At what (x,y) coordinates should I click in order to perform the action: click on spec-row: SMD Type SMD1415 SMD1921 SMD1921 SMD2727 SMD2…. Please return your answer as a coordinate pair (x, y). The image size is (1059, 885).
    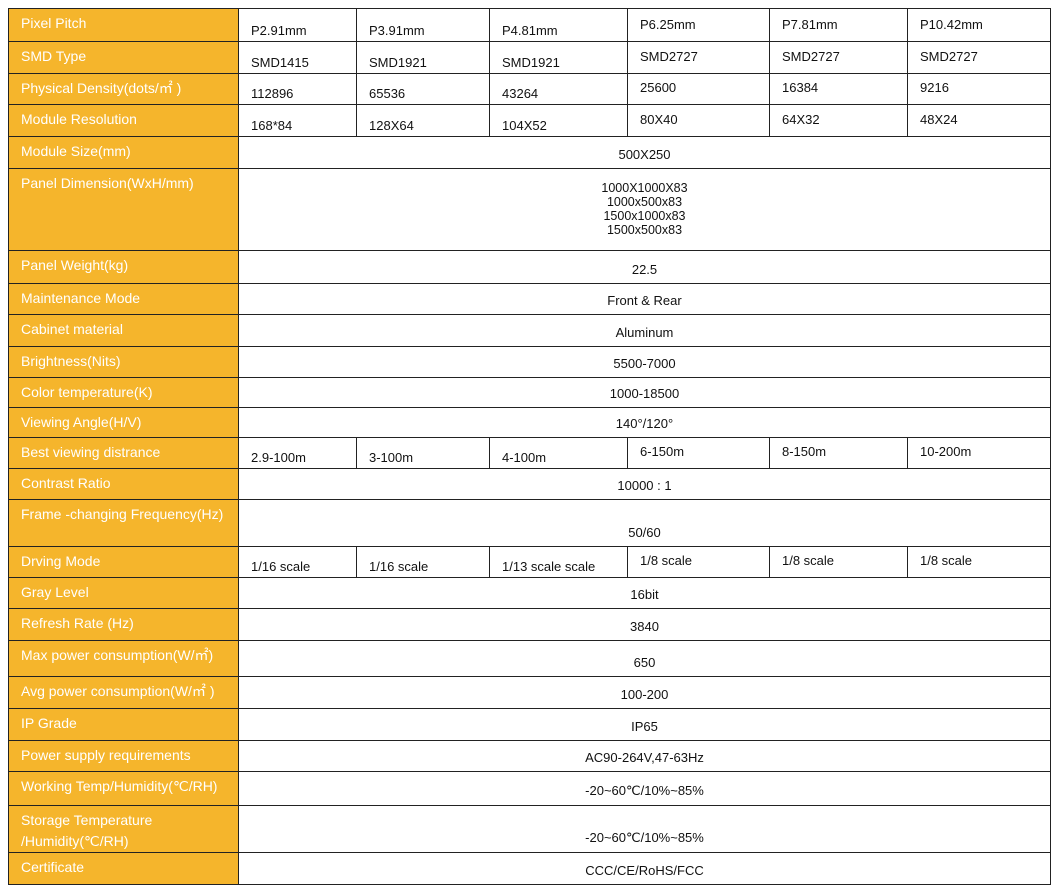
    Looking at the image, I should click on (529, 57).